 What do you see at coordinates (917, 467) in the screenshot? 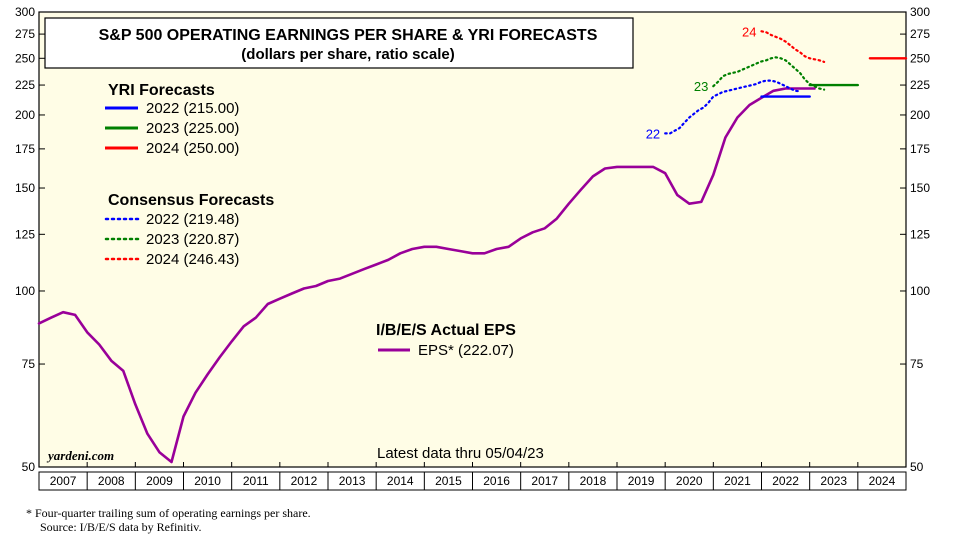
I see `y-tick-label-right-50: 50` at bounding box center [917, 467].